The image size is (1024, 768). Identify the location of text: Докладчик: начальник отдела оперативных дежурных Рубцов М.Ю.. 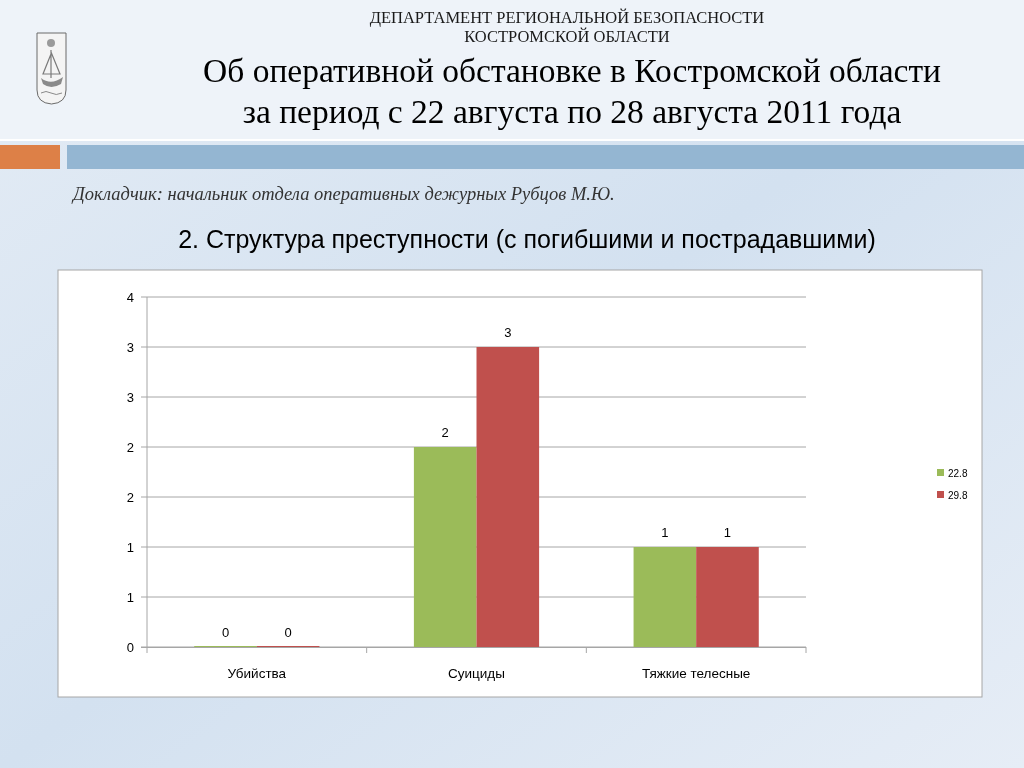
(343, 194).